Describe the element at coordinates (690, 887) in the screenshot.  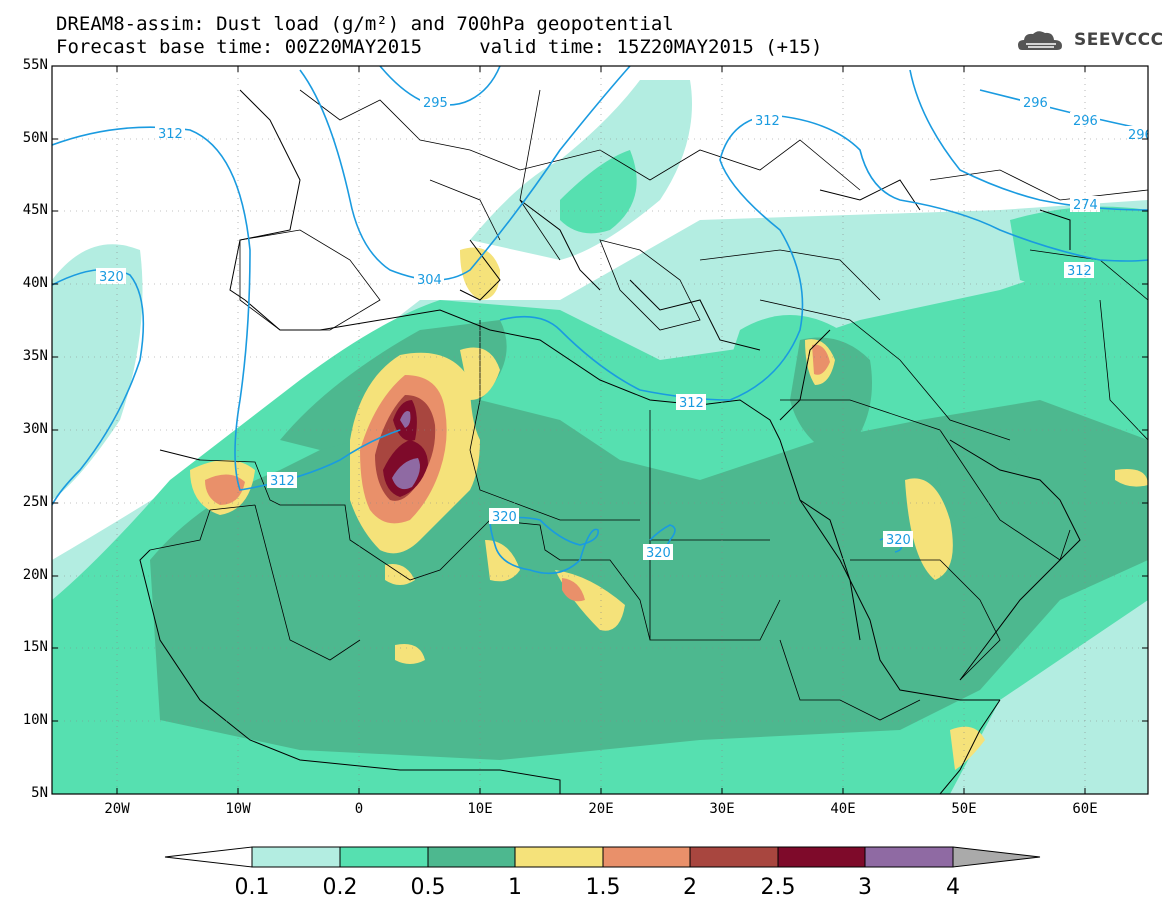
I see `colorbar-label: 2` at that location.